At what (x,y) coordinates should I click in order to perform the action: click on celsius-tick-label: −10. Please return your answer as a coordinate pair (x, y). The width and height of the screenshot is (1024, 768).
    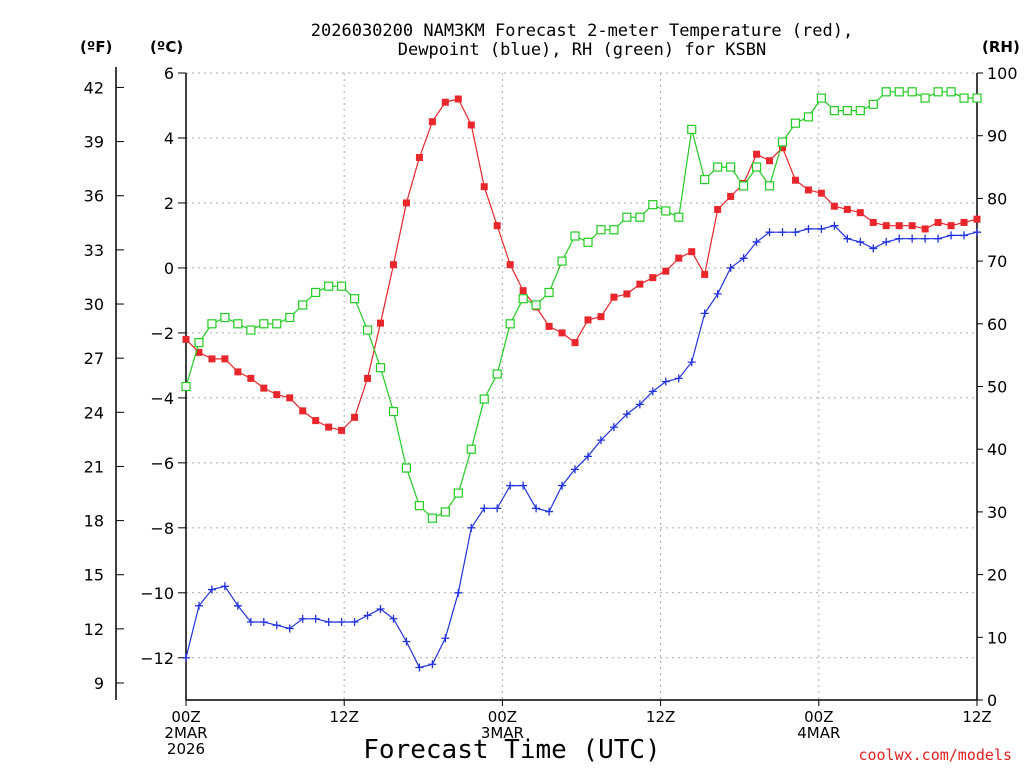
    Looking at the image, I should click on (157, 593).